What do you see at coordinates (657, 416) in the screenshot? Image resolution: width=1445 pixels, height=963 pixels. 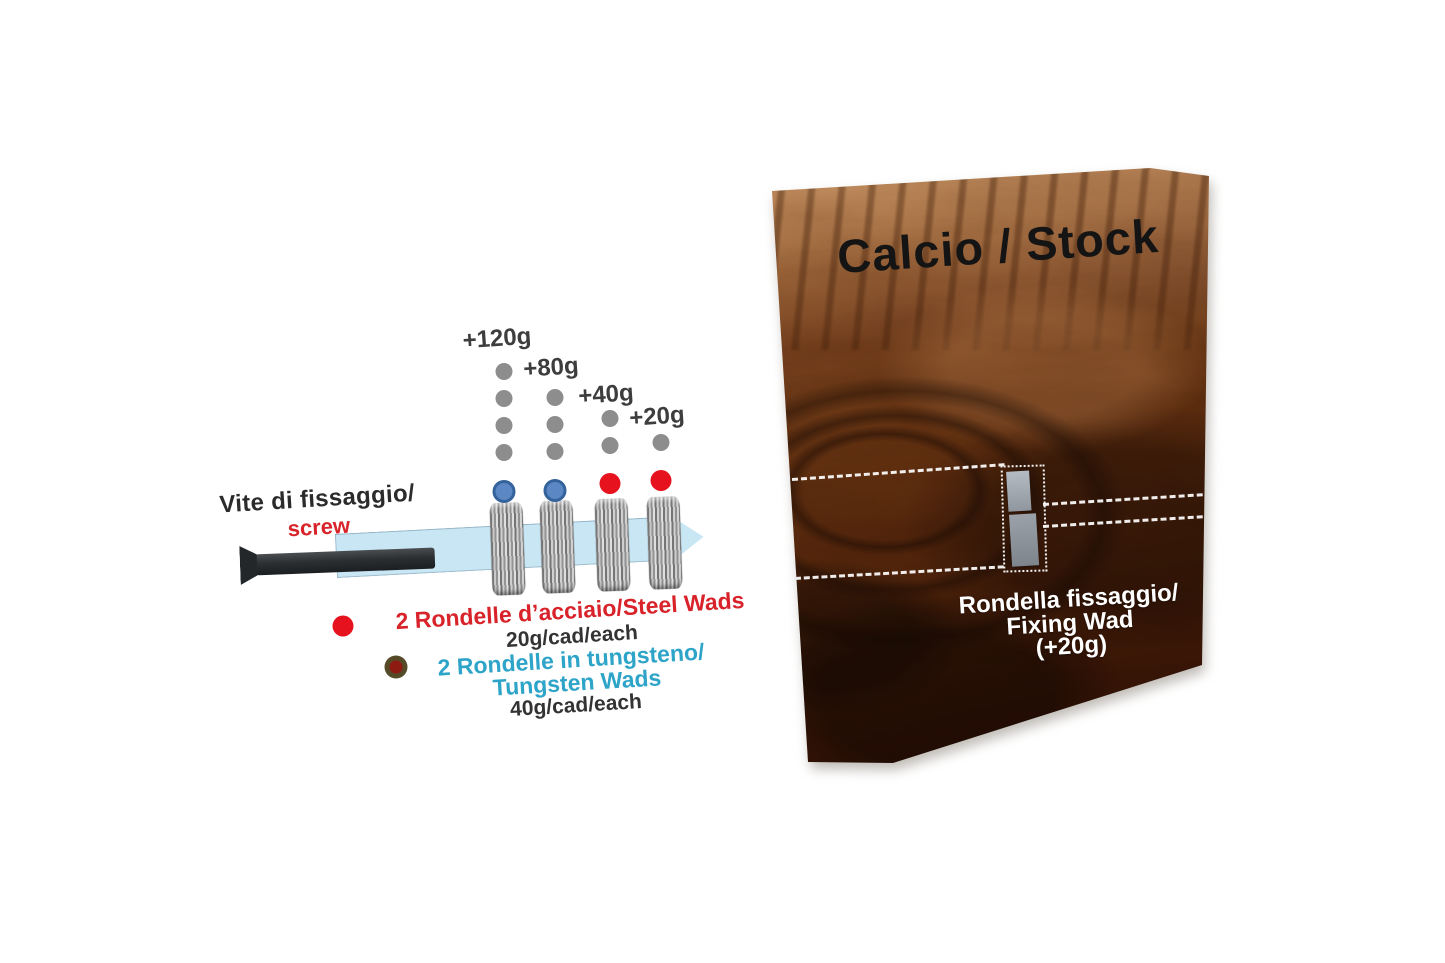 I see `weight-label-plus20g: +20g` at bounding box center [657, 416].